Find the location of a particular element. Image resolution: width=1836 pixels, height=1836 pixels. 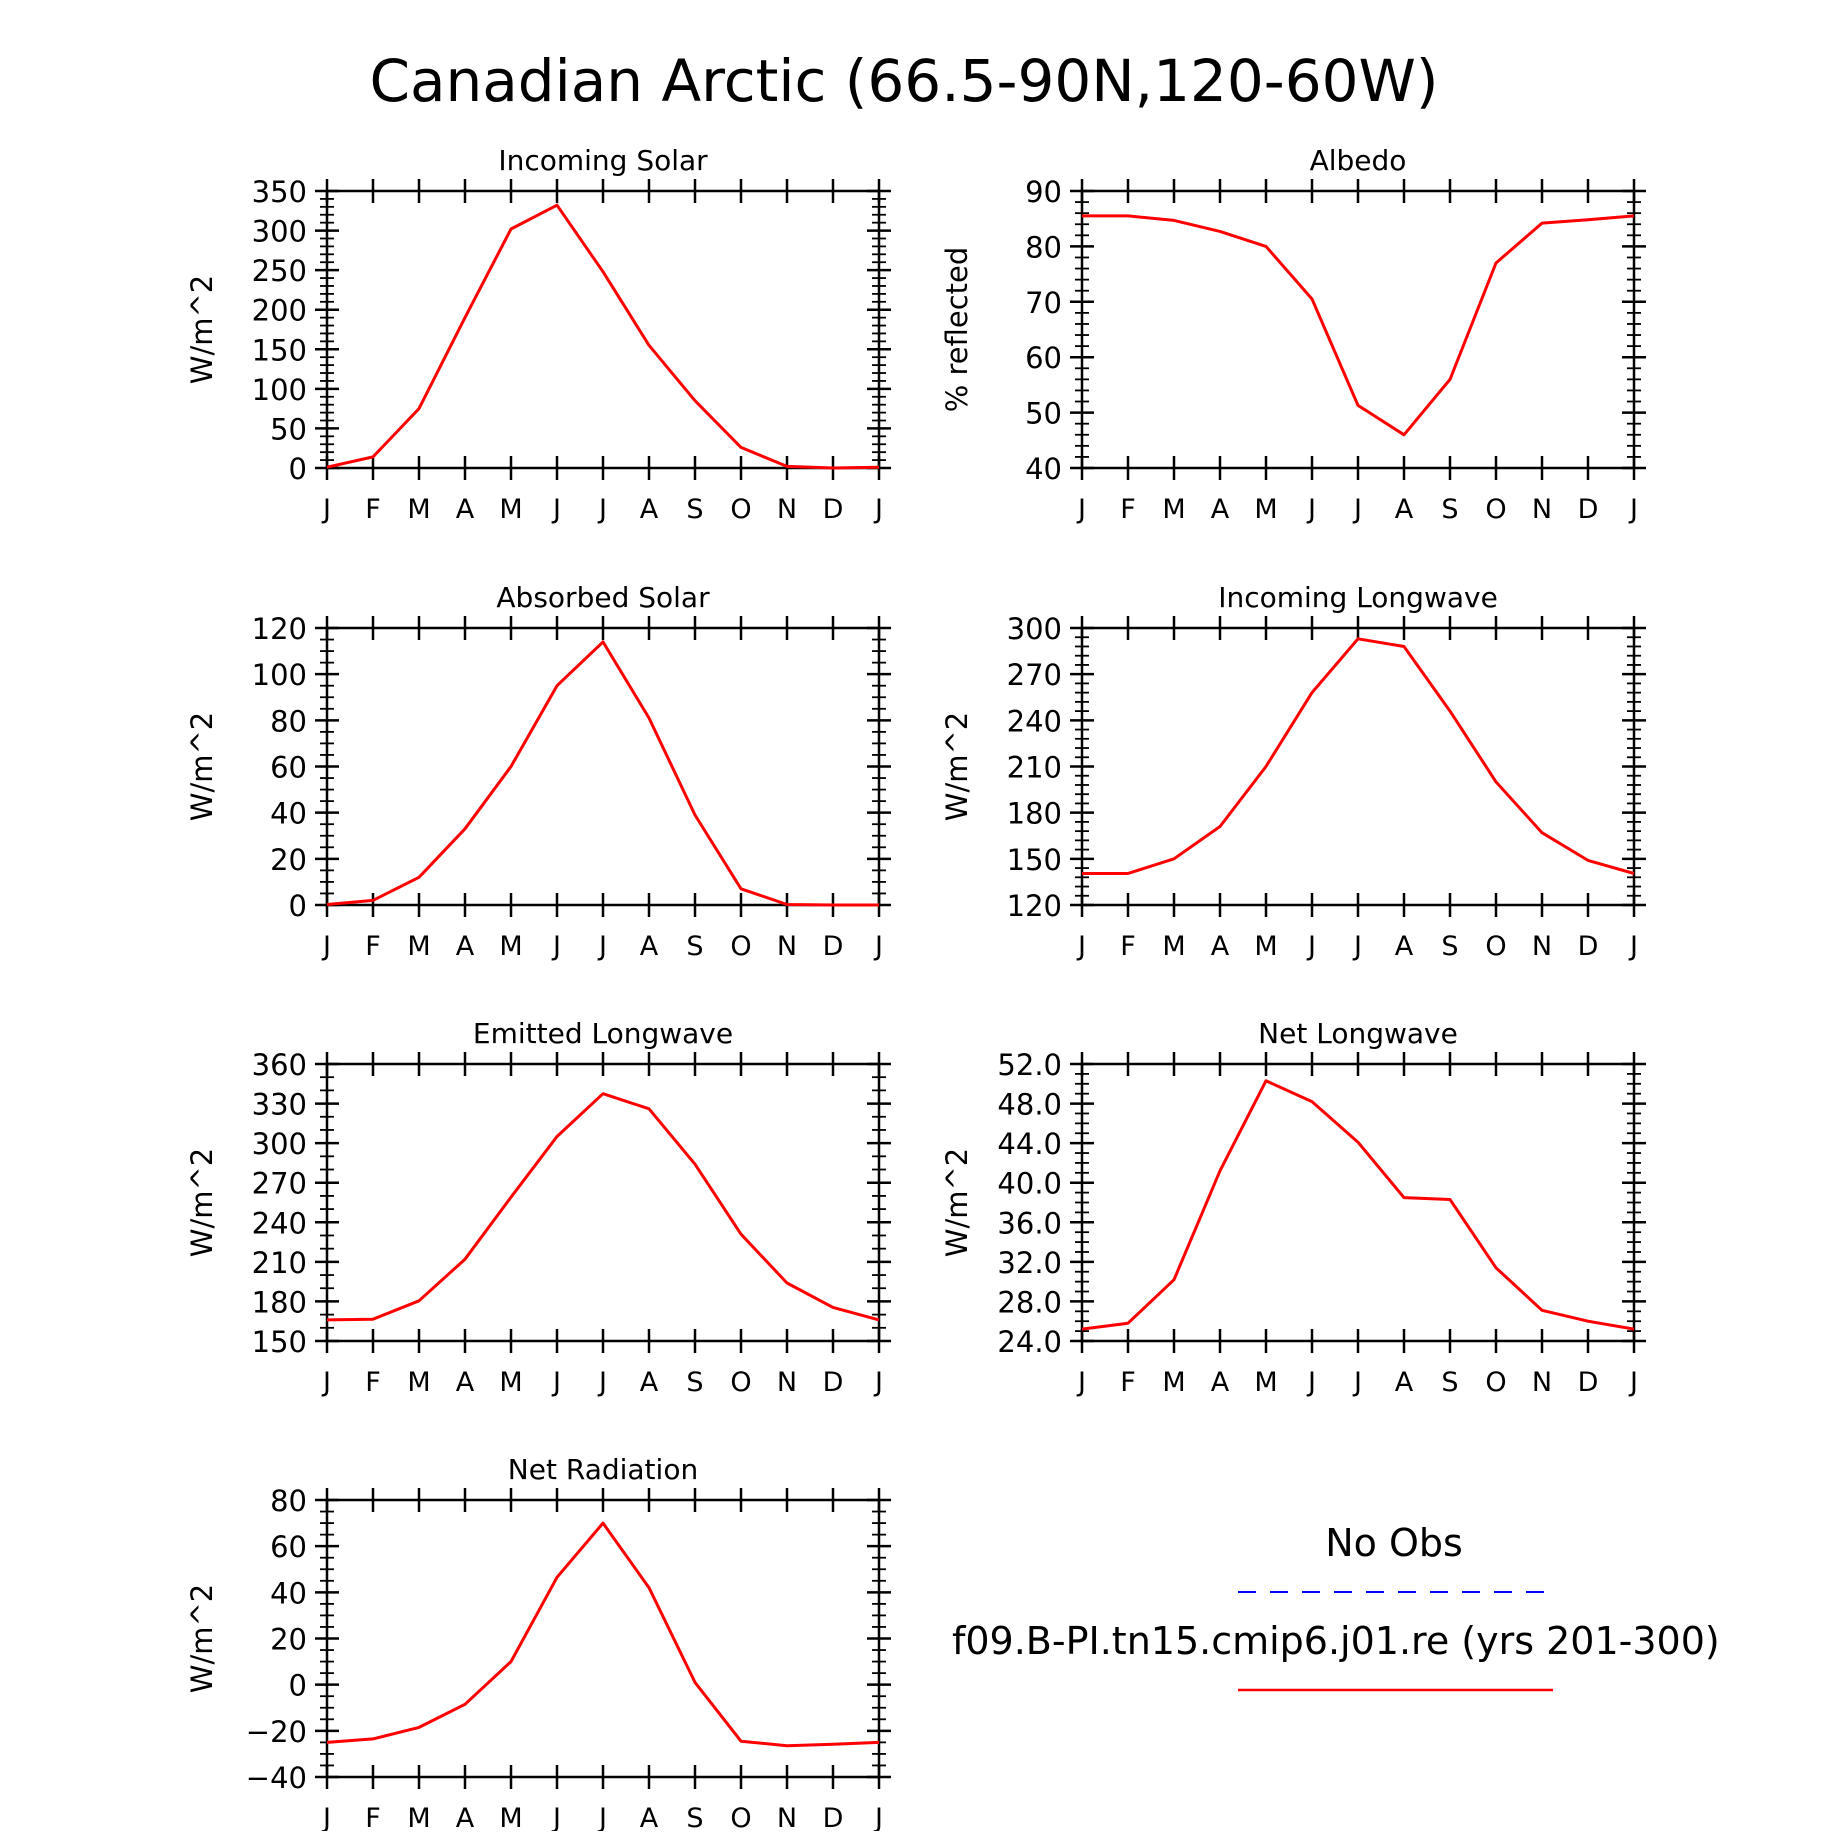

y-tick-label: 40.0 is located at coordinates (1029, 1184).